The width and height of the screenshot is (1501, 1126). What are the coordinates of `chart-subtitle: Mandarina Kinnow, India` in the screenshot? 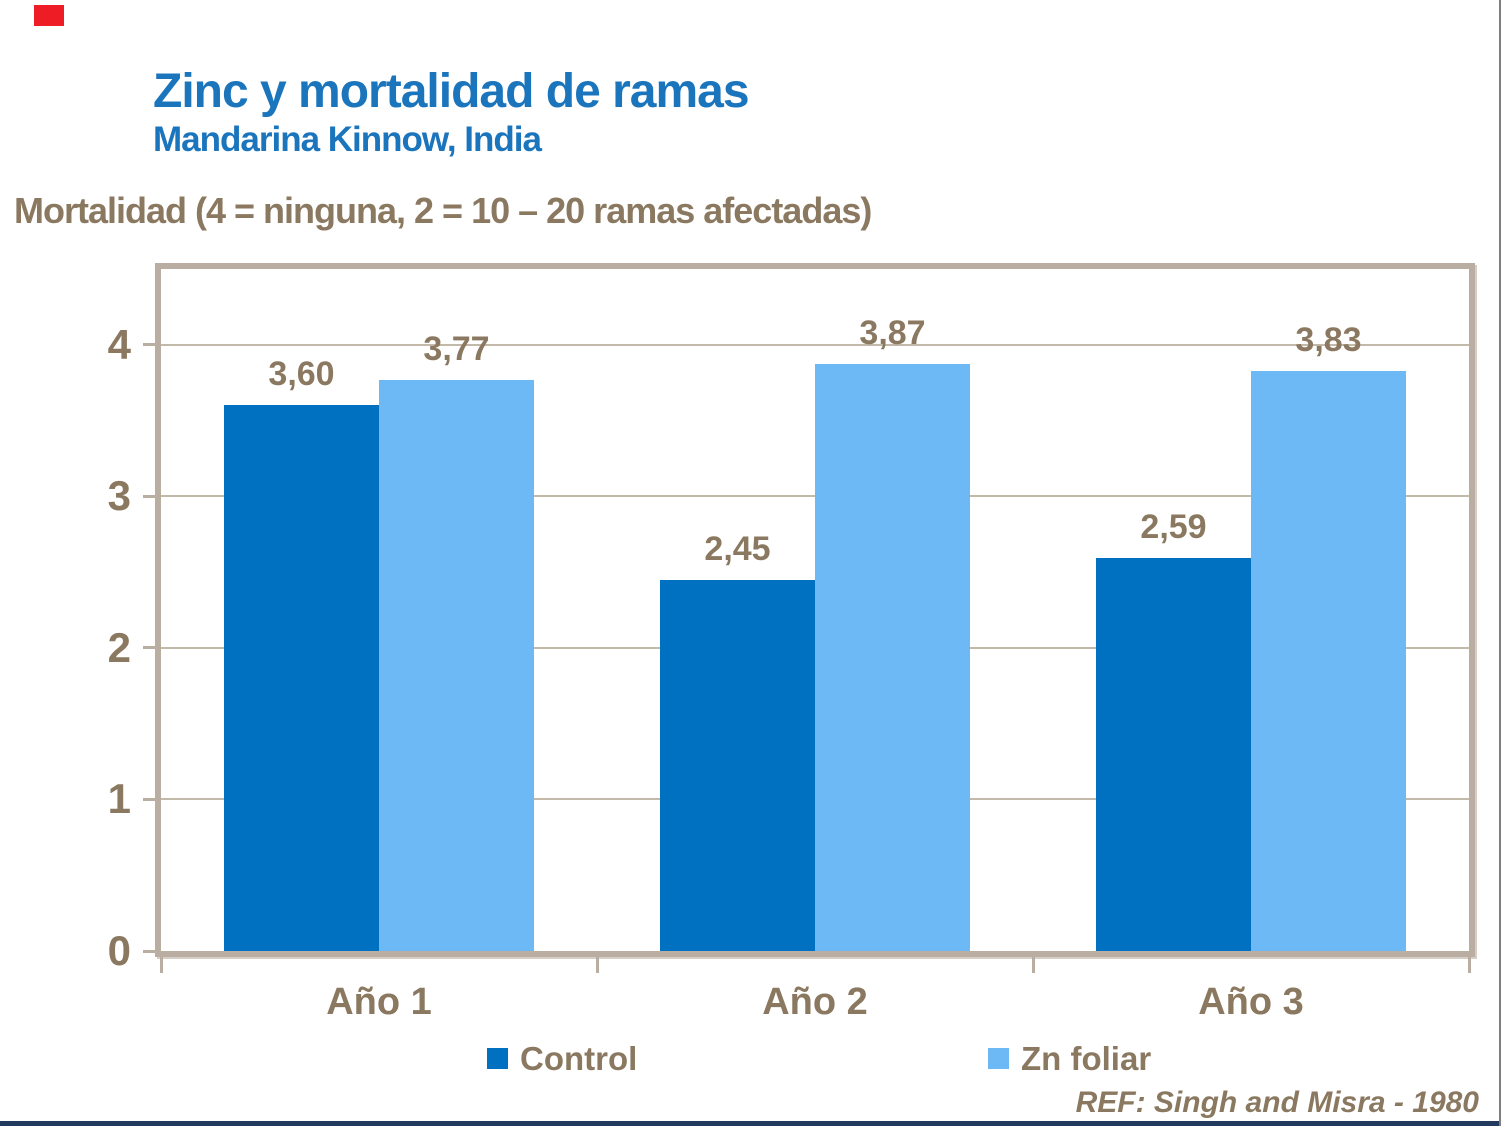 It's located at (347, 139).